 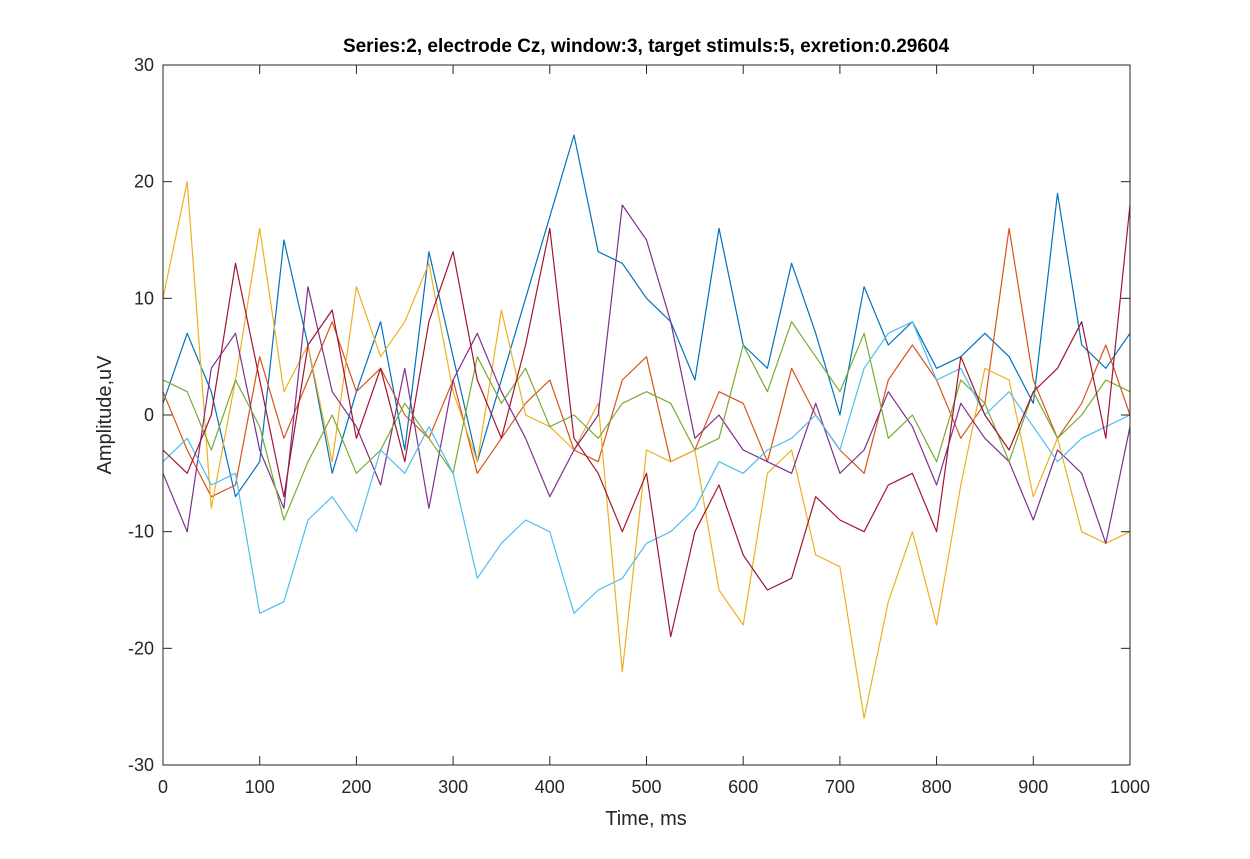 I want to click on y-tick-label: 20, so click(x=144, y=182).